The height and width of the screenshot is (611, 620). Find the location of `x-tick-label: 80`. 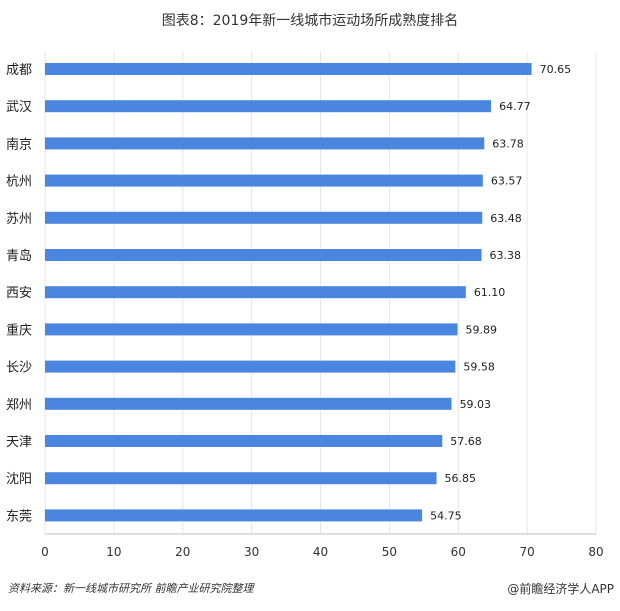

x-tick-label: 80 is located at coordinates (595, 552).